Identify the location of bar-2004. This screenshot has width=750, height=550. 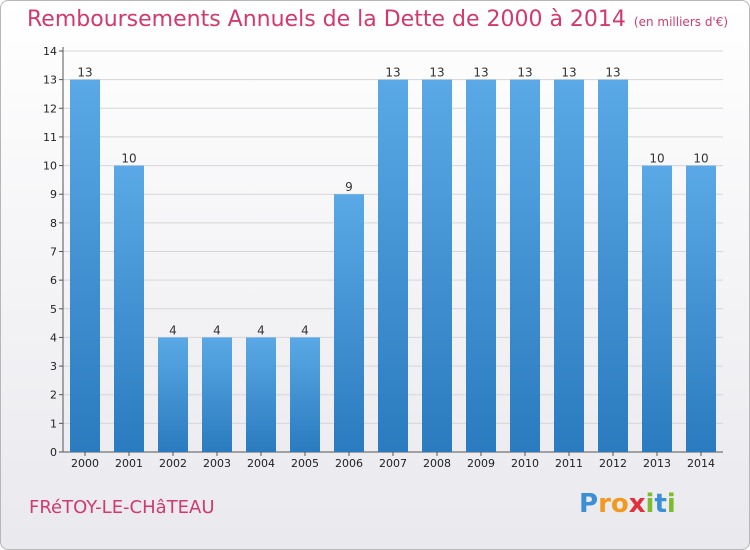
(261, 394).